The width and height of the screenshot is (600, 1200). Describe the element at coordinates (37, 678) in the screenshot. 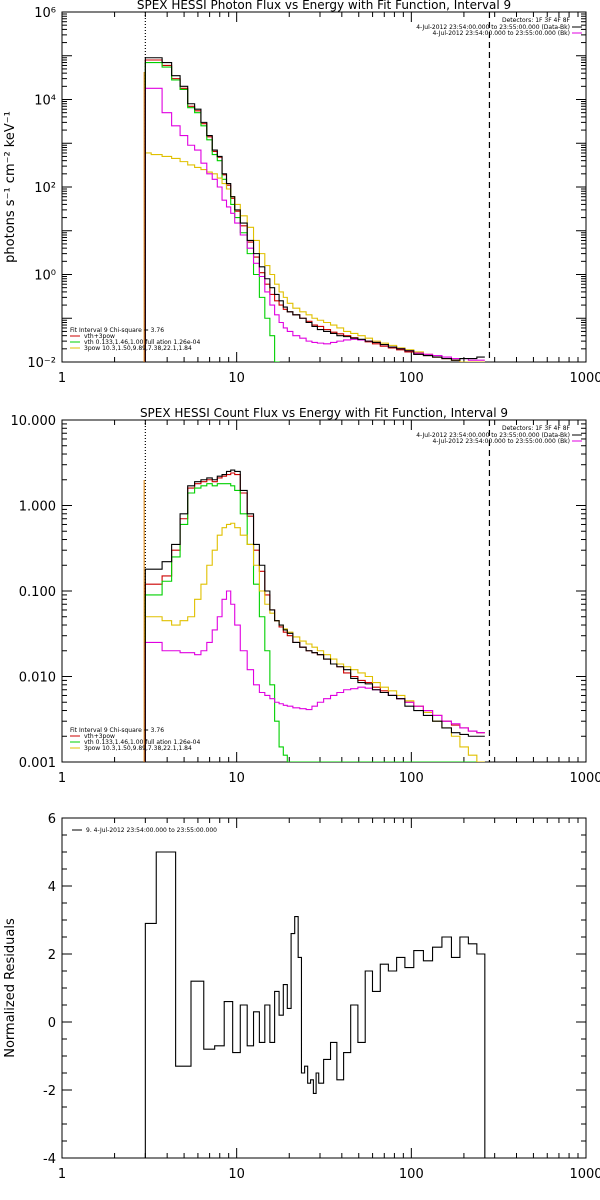

I see `y-tick-label: 0.010` at that location.